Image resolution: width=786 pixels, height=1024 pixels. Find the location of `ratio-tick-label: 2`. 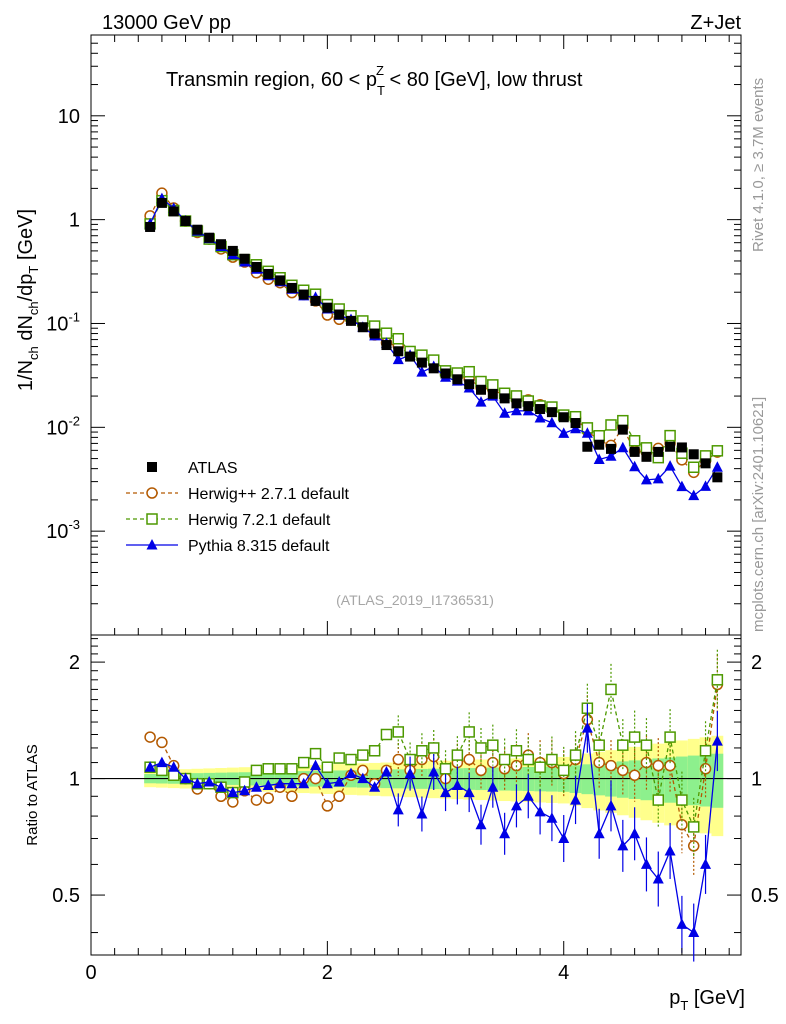

ratio-tick-label: 2 is located at coordinates (74, 663).